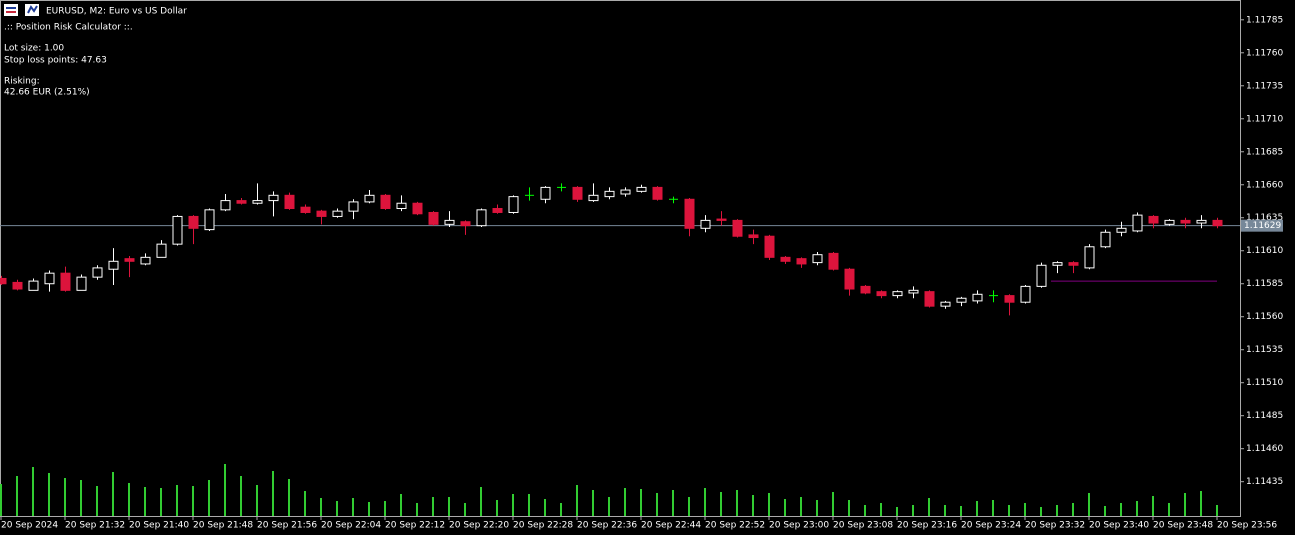 The width and height of the screenshot is (1295, 535). I want to click on y-tick-label: 1.11535, so click(1264, 350).